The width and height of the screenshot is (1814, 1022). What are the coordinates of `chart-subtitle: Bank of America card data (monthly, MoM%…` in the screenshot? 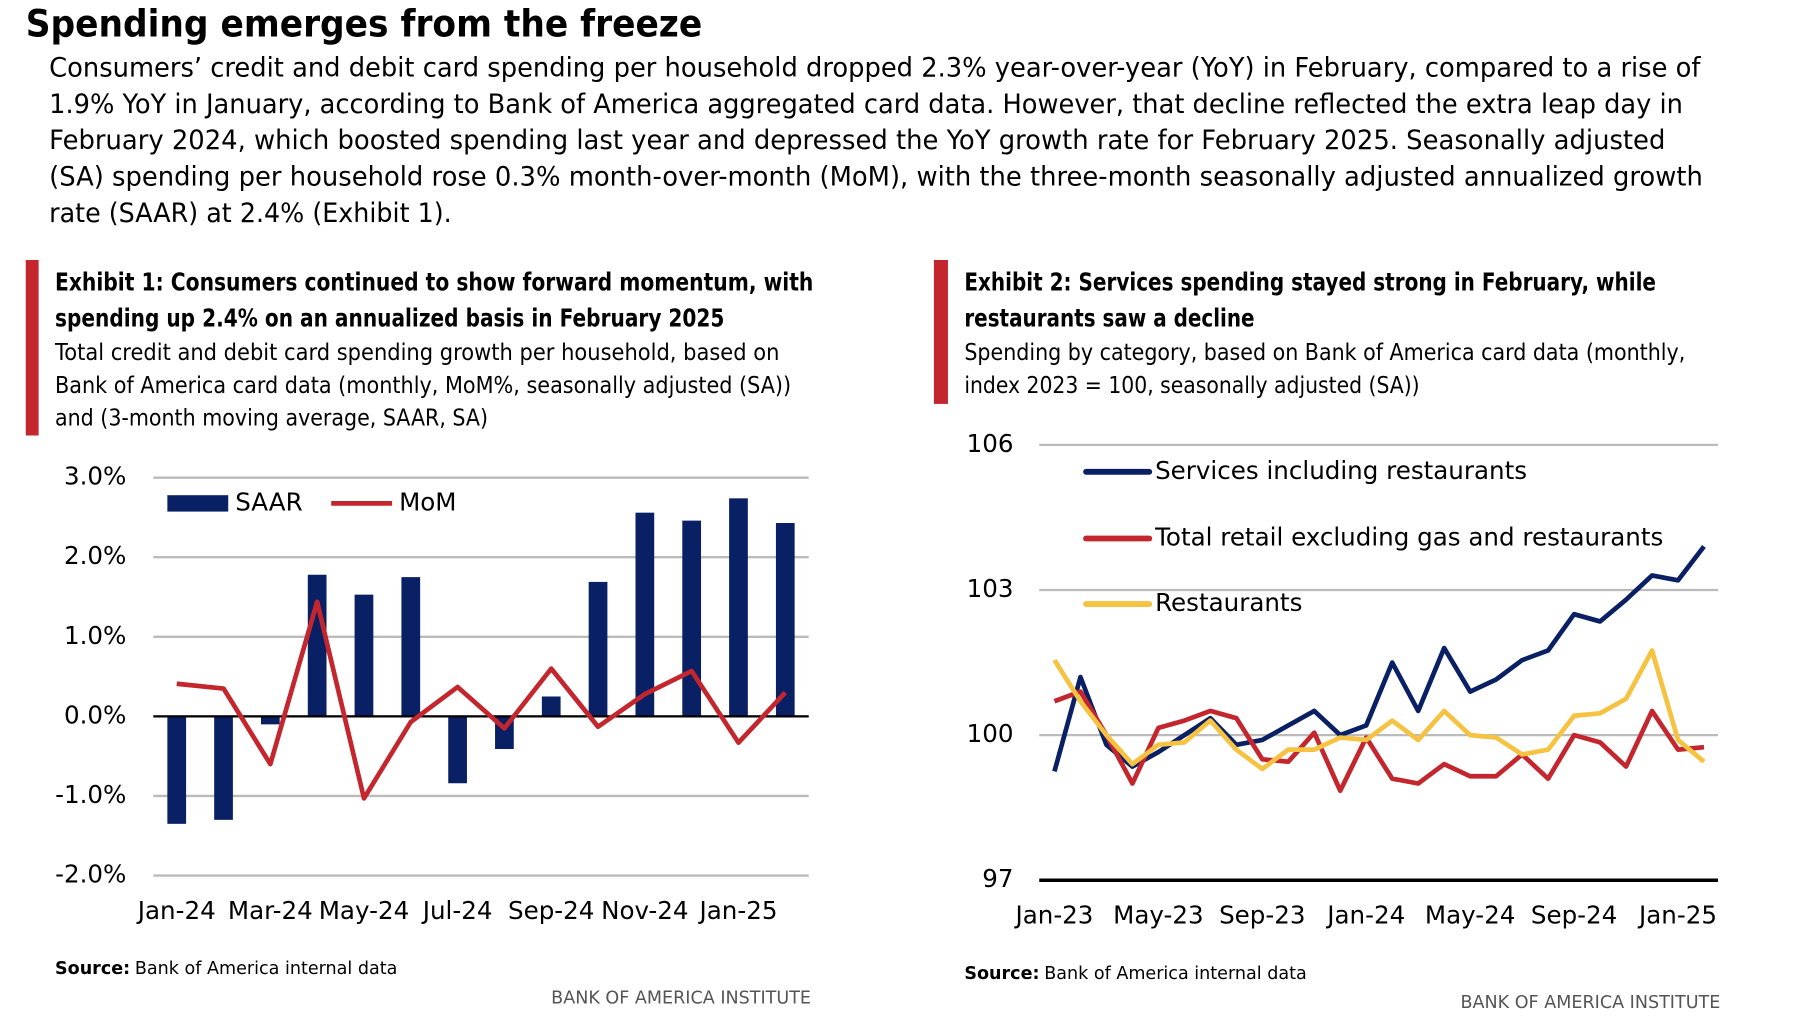 It's located at (423, 385).